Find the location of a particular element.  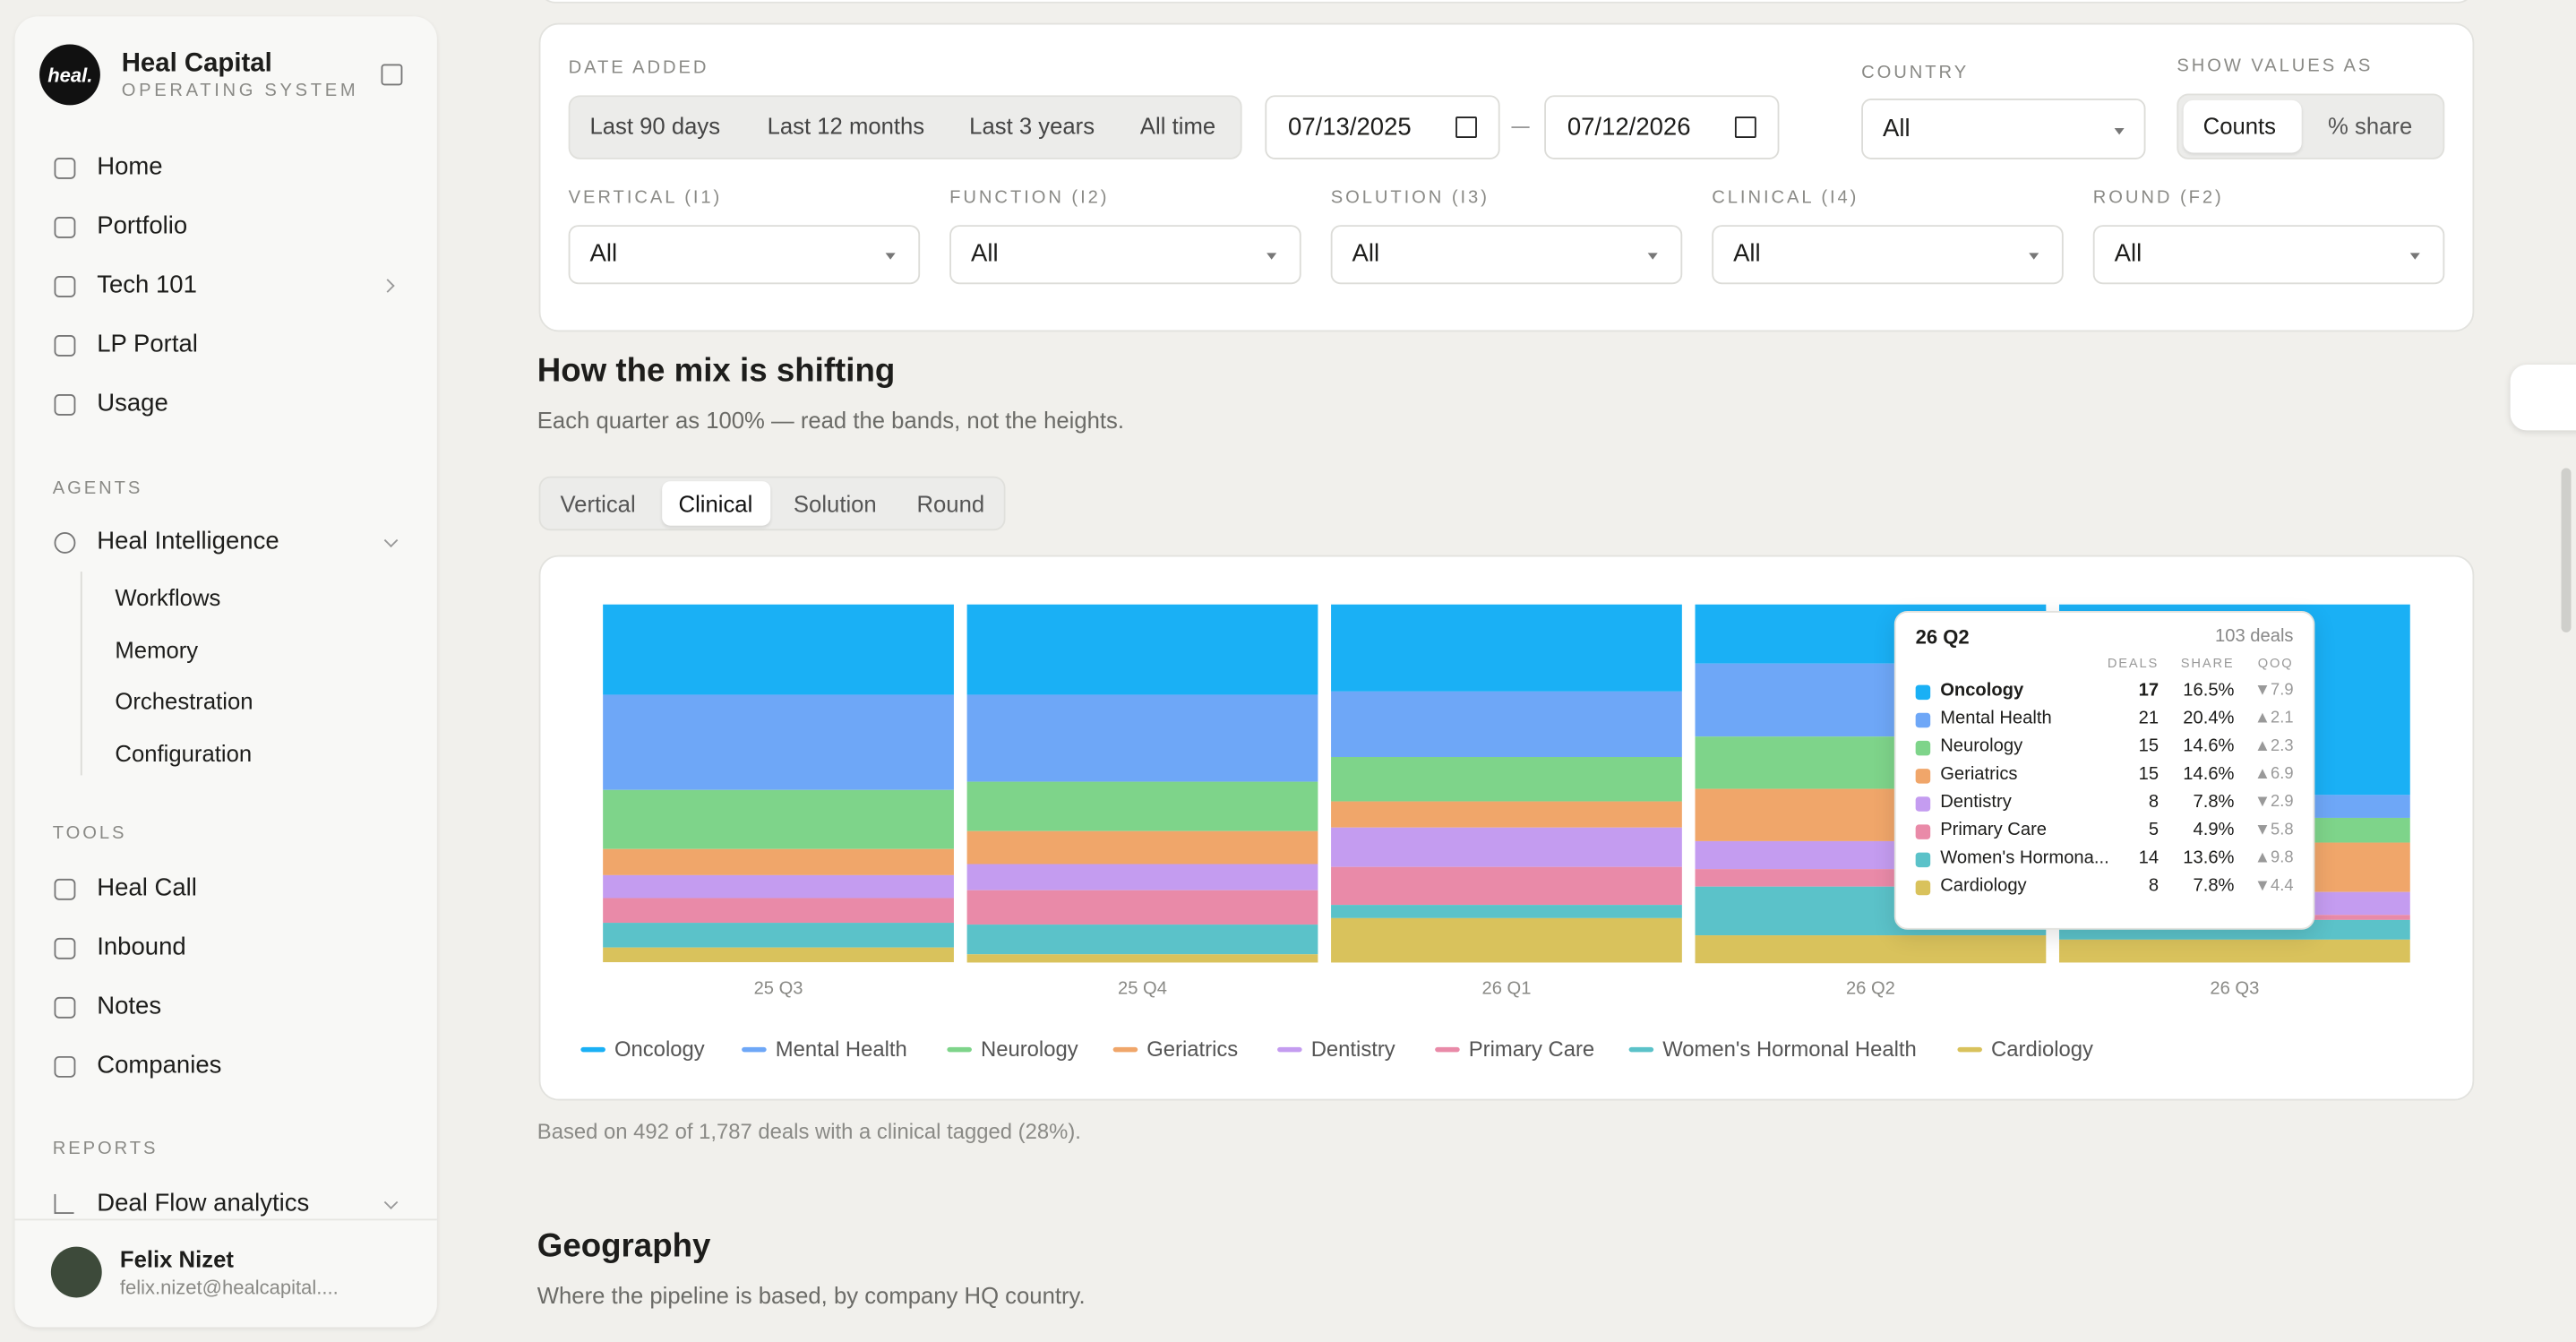

tooltip is located at coordinates (2104, 770).